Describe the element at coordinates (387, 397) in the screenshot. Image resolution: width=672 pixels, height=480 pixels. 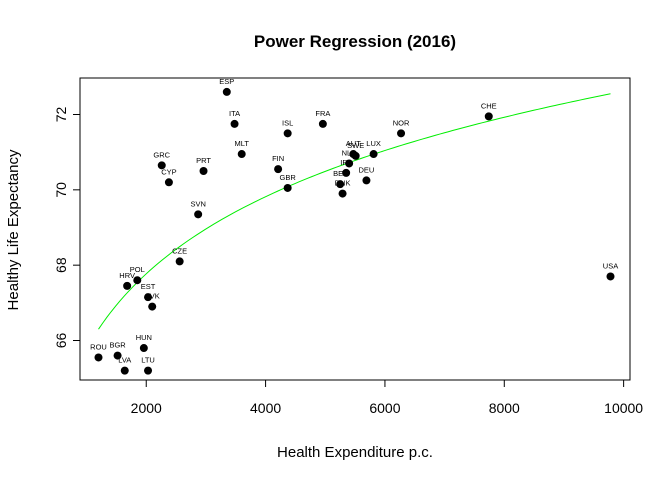
I see `x-axis: 2000 4000 6000 8000 10000` at that location.